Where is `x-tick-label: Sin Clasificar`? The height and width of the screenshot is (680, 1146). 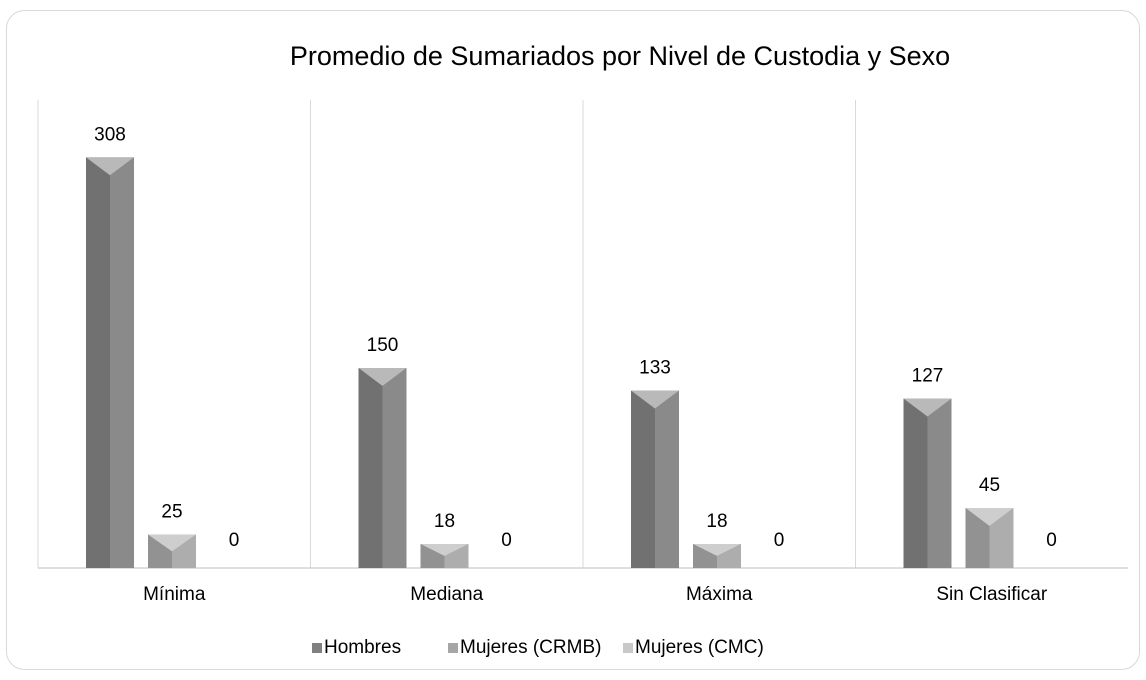 x-tick-label: Sin Clasificar is located at coordinates (992, 594).